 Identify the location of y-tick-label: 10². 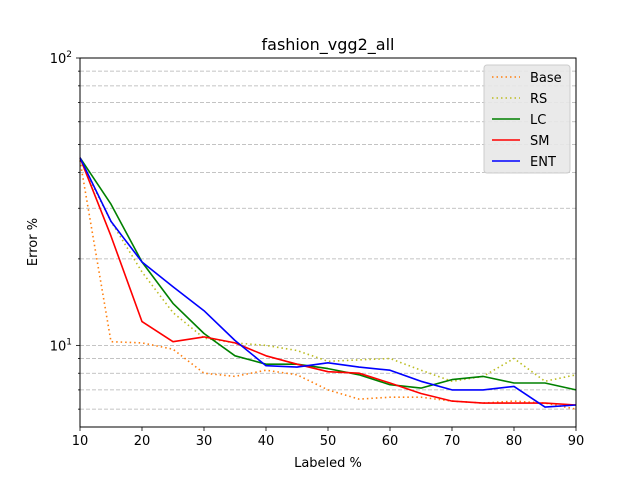
(61, 58).